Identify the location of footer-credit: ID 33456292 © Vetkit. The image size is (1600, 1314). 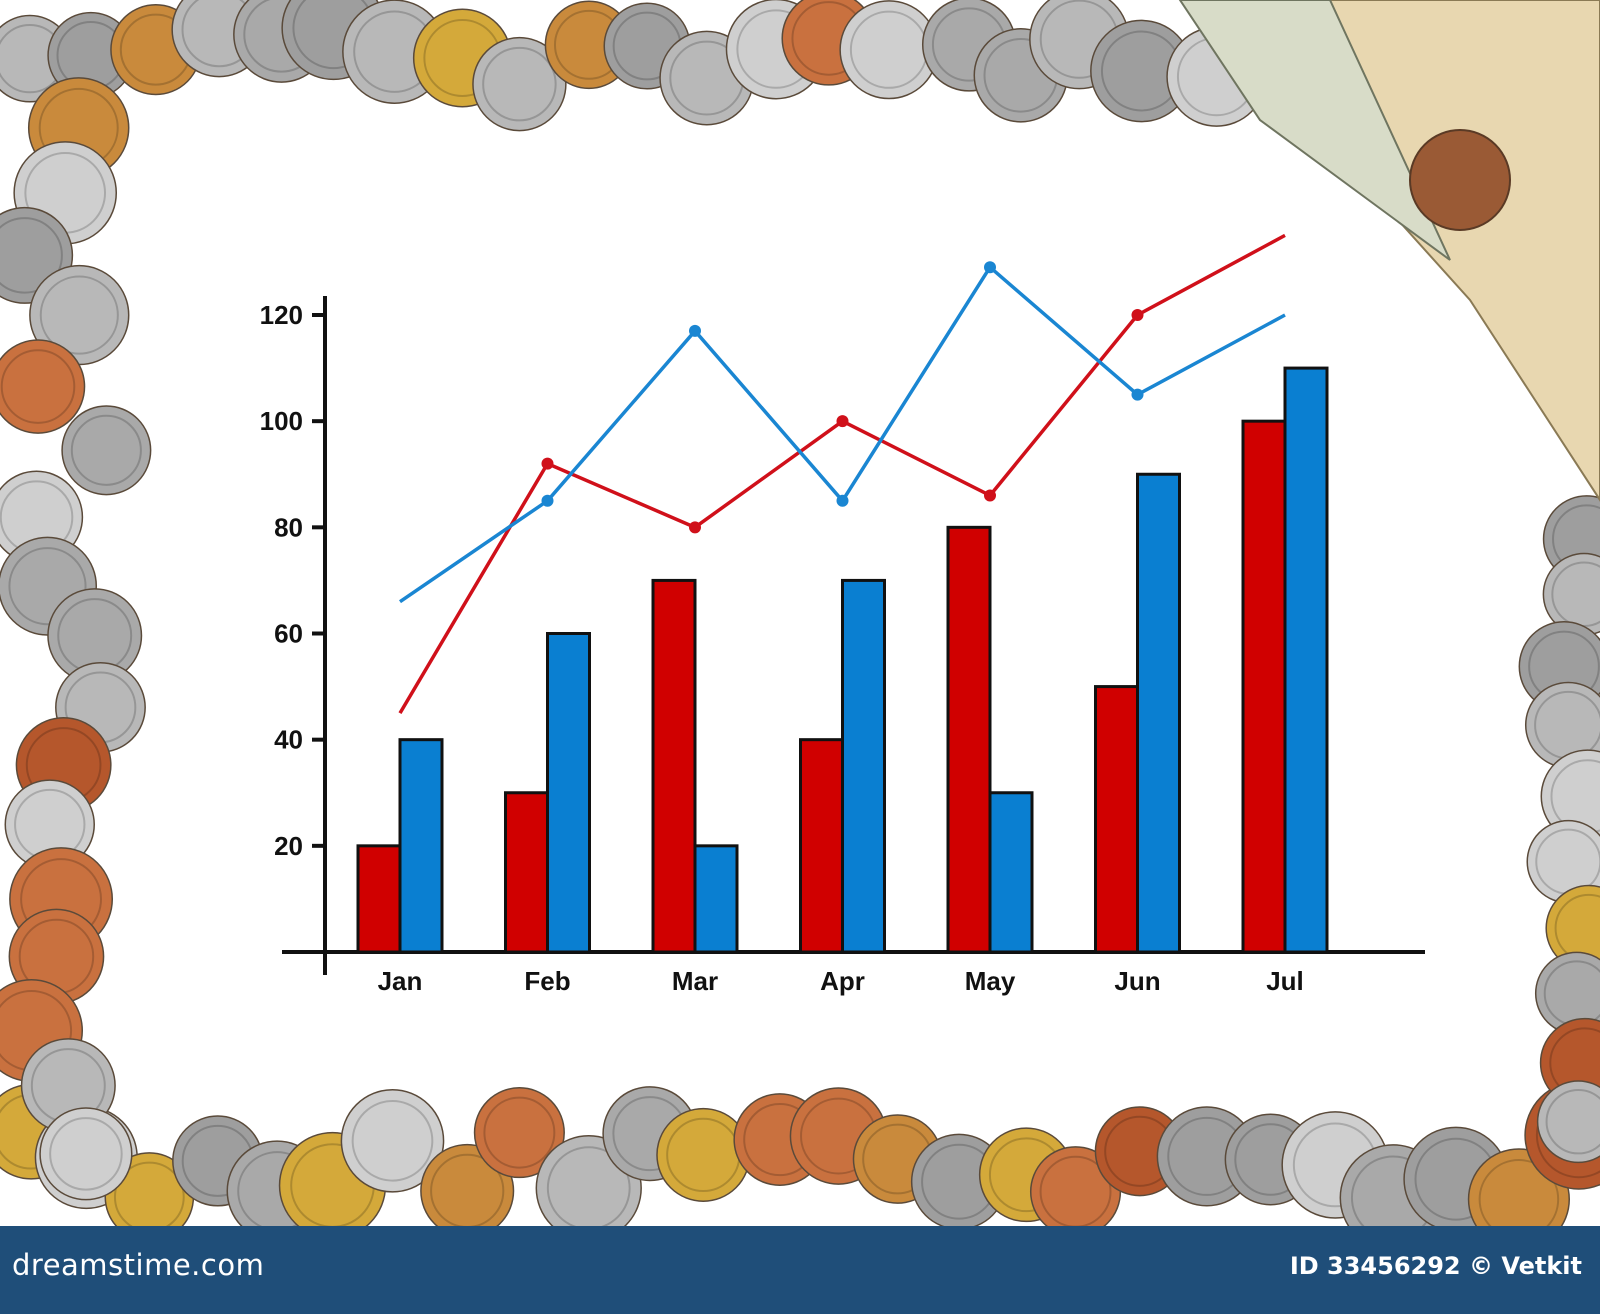
(1435, 1266).